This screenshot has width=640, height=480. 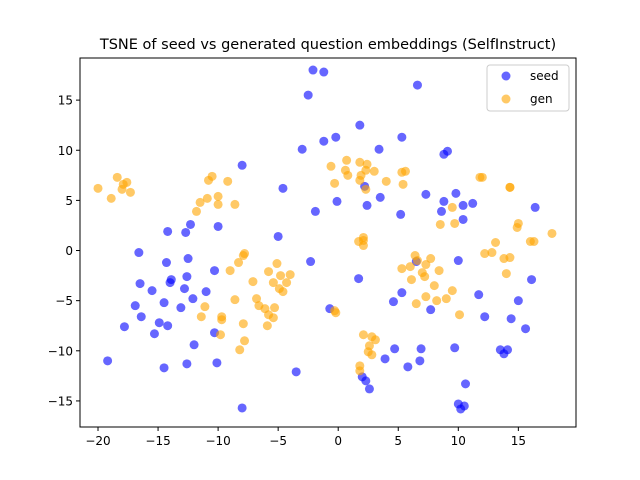 What do you see at coordinates (458, 441) in the screenshot?
I see `x-tick-label: 10` at bounding box center [458, 441].